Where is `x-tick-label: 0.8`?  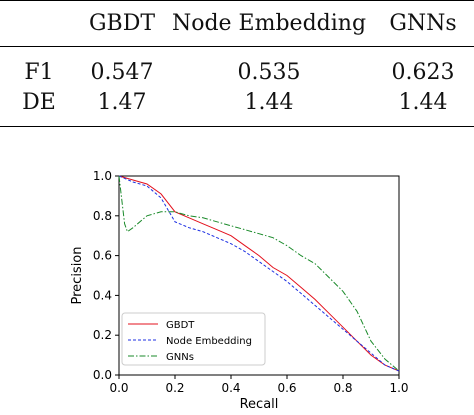
x-tick-label: 0.8 is located at coordinates (342, 388).